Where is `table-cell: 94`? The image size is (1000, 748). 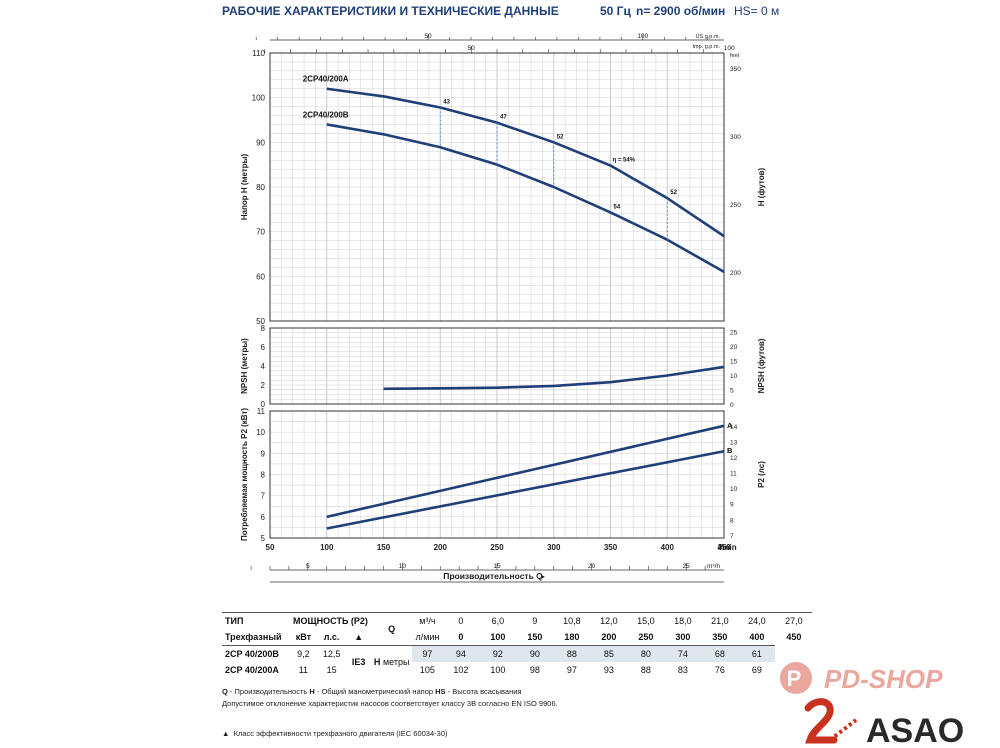 table-cell: 94 is located at coordinates (461, 653).